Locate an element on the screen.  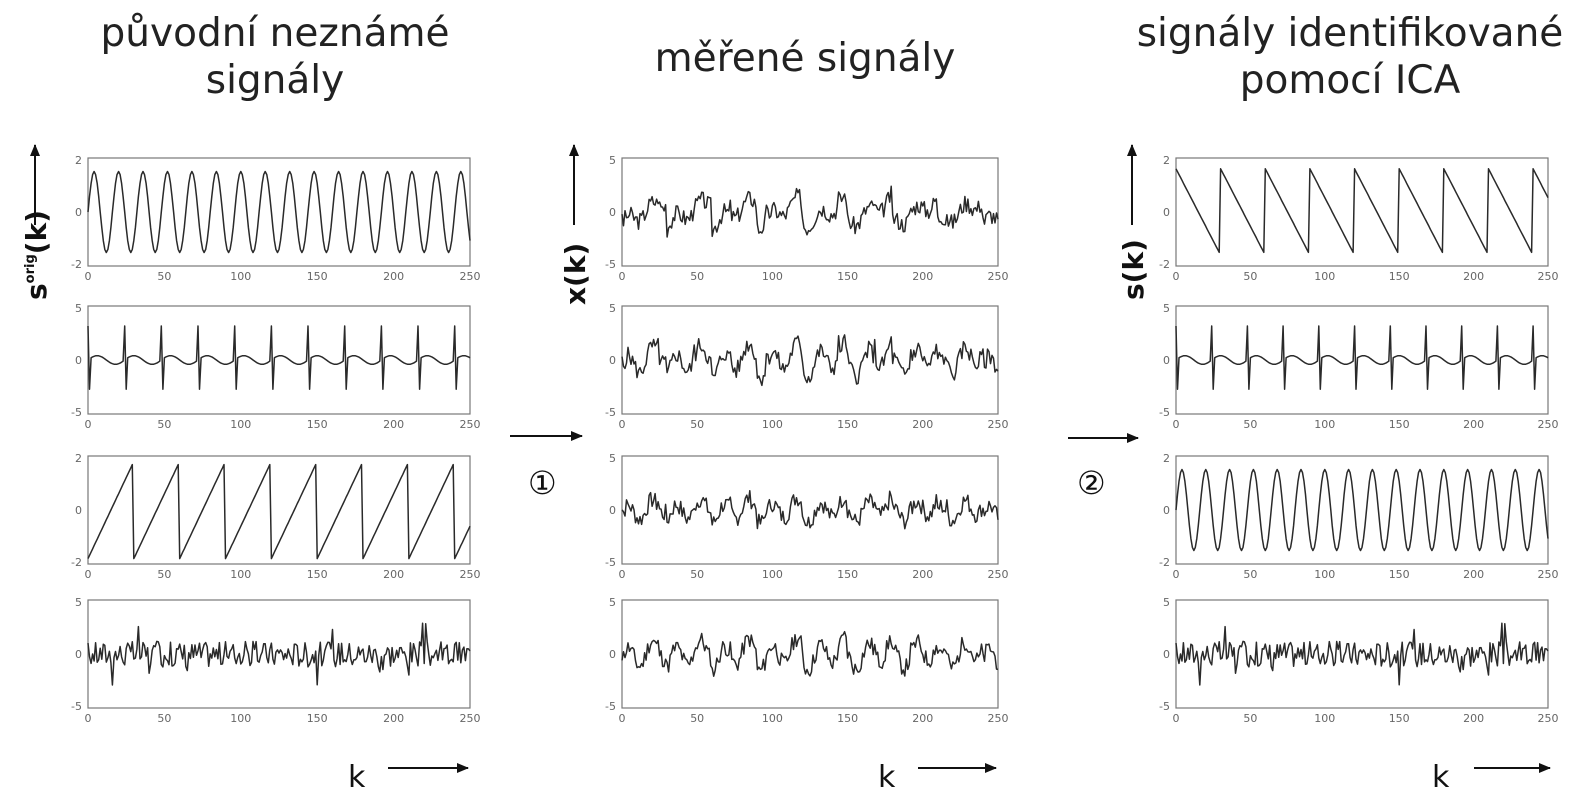
title-ica-line1: signály identifikované is located at coordinates (1350, 33).